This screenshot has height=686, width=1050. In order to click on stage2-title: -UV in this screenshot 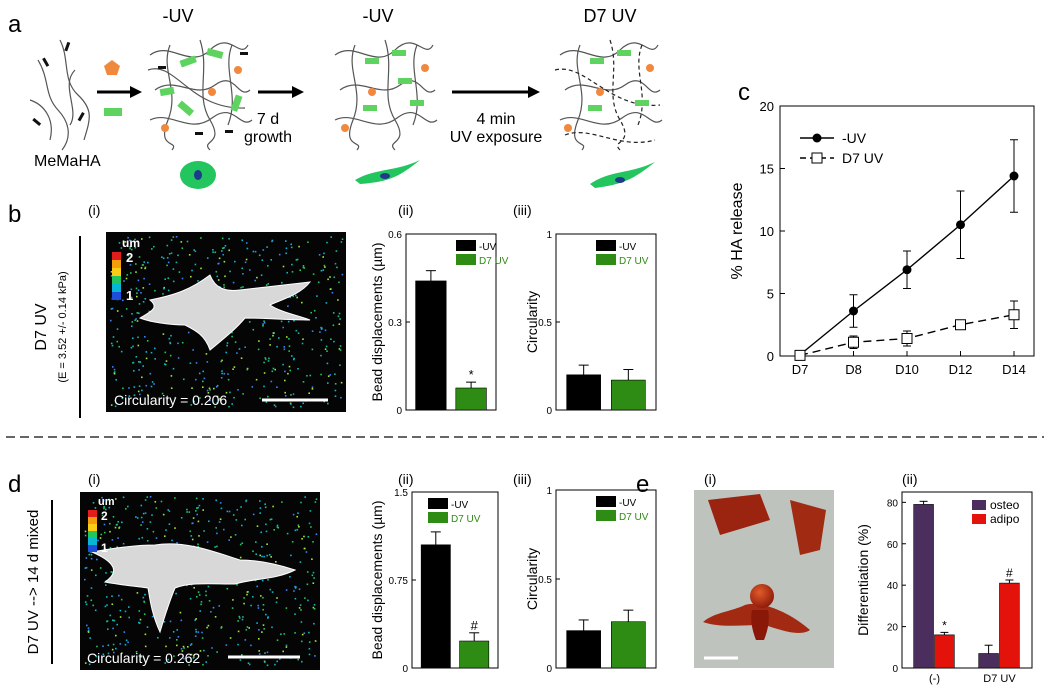, I will do `click(378, 16)`.